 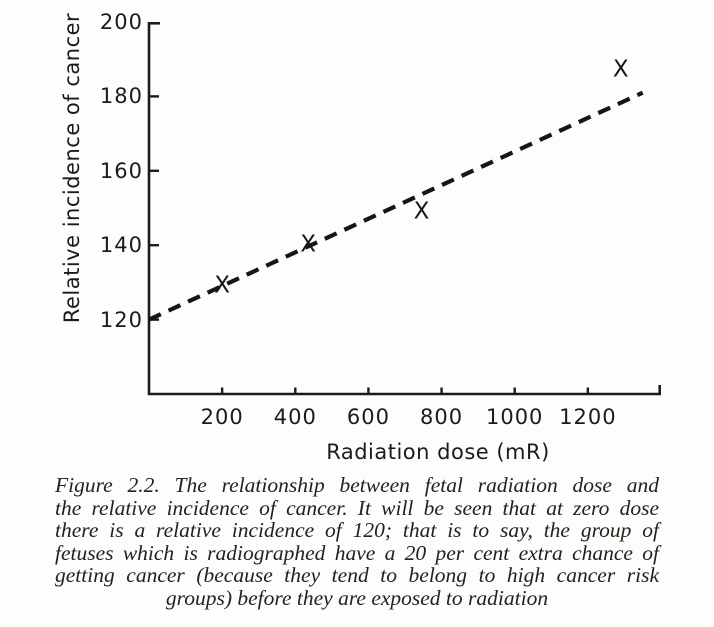 I want to click on y-axis-title: Relative incidence of cancer, so click(x=72, y=168).